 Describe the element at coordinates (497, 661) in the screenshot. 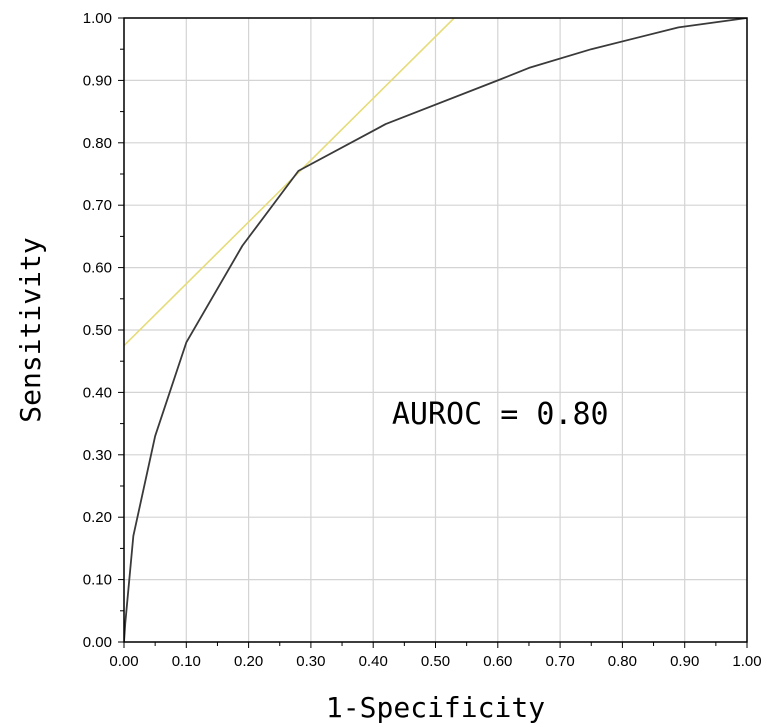

I see `x-tick-label: 0.60` at that location.